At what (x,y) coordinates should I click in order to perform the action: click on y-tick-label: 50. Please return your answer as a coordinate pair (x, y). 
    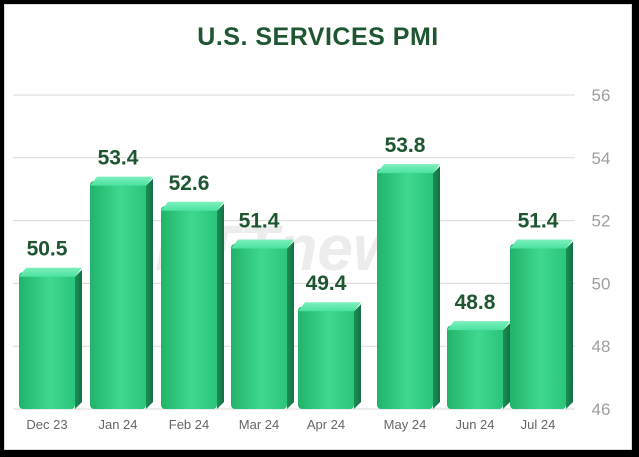
    Looking at the image, I should click on (601, 283).